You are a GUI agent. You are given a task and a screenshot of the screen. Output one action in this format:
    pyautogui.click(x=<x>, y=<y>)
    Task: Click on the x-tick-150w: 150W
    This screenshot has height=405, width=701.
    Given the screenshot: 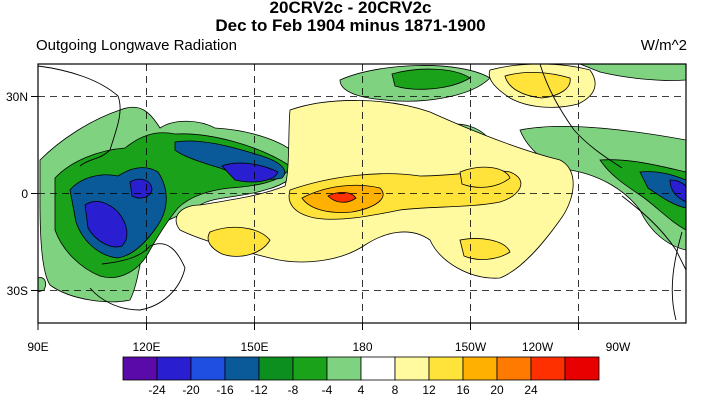 What is the action you would take?
    pyautogui.click(x=471, y=347)
    